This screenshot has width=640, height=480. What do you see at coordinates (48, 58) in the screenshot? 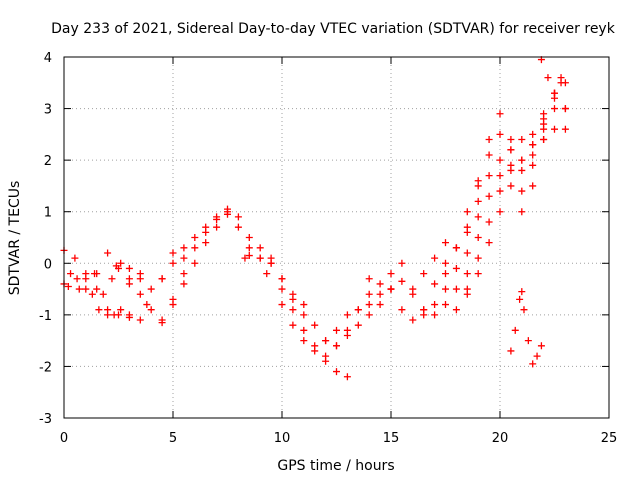
I see `y-tick-label: 4` at bounding box center [48, 58].